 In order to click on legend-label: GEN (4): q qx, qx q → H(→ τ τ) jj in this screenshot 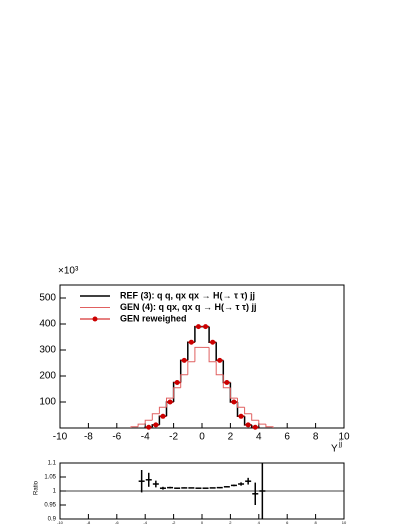, I will do `click(188, 307)`.